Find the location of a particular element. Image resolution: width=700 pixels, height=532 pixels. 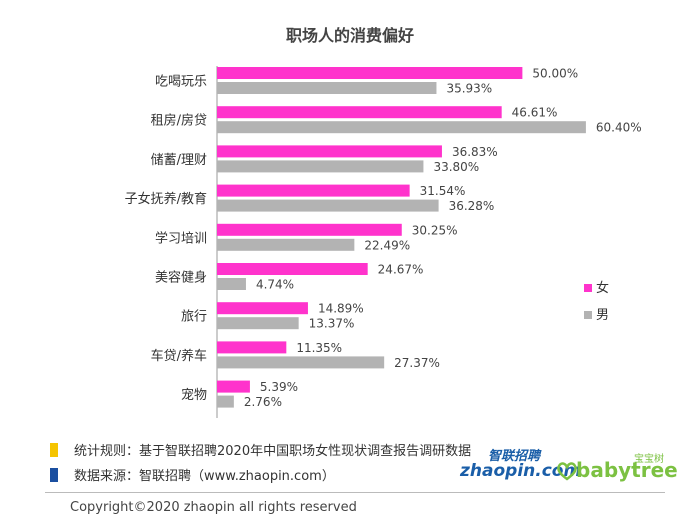

category-label: 宠物 is located at coordinates (194, 395).